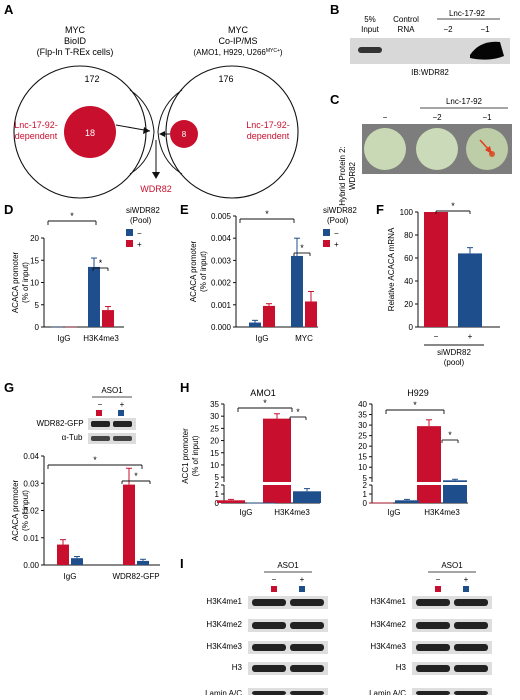 The height and width of the screenshot is (700, 520). Describe the element at coordinates (464, 101) in the screenshot. I see `c-group-label: Lnc-17-92` at that location.